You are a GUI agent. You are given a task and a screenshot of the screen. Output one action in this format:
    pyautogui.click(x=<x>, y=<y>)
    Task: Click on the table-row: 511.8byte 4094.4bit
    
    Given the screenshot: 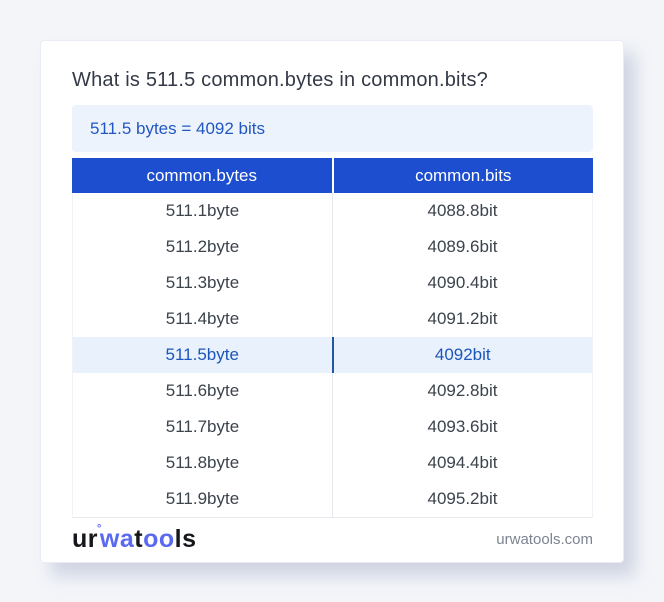 What is the action you would take?
    pyautogui.click(x=332, y=463)
    